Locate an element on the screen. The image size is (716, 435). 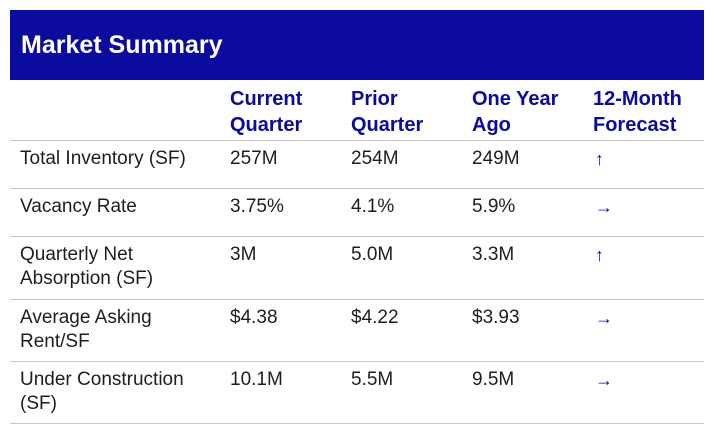
one-year-ago-value: 3.3M is located at coordinates (493, 254).